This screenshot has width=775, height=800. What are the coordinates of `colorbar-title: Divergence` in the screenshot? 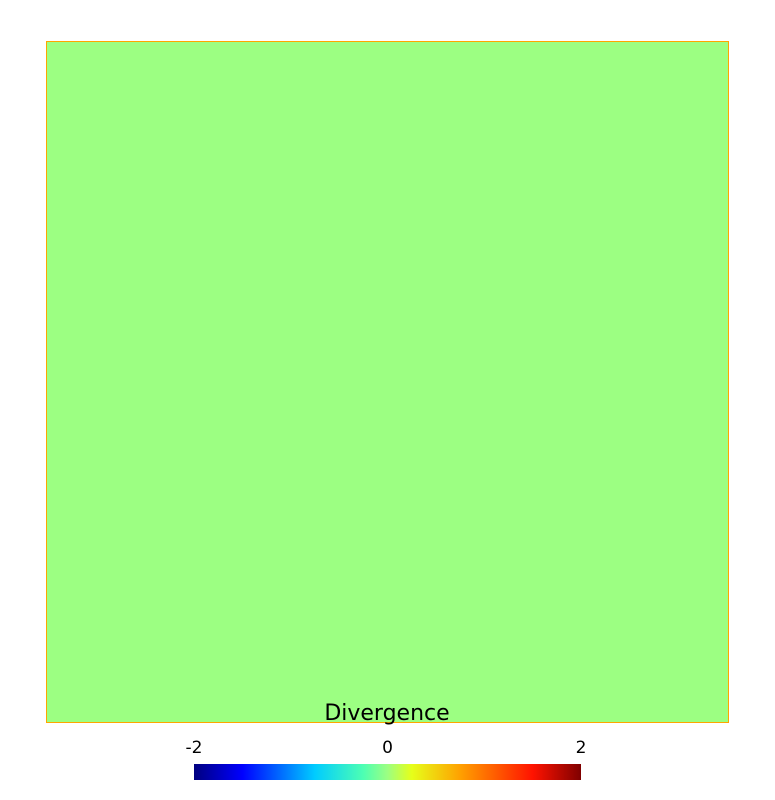 It's located at (386, 713).